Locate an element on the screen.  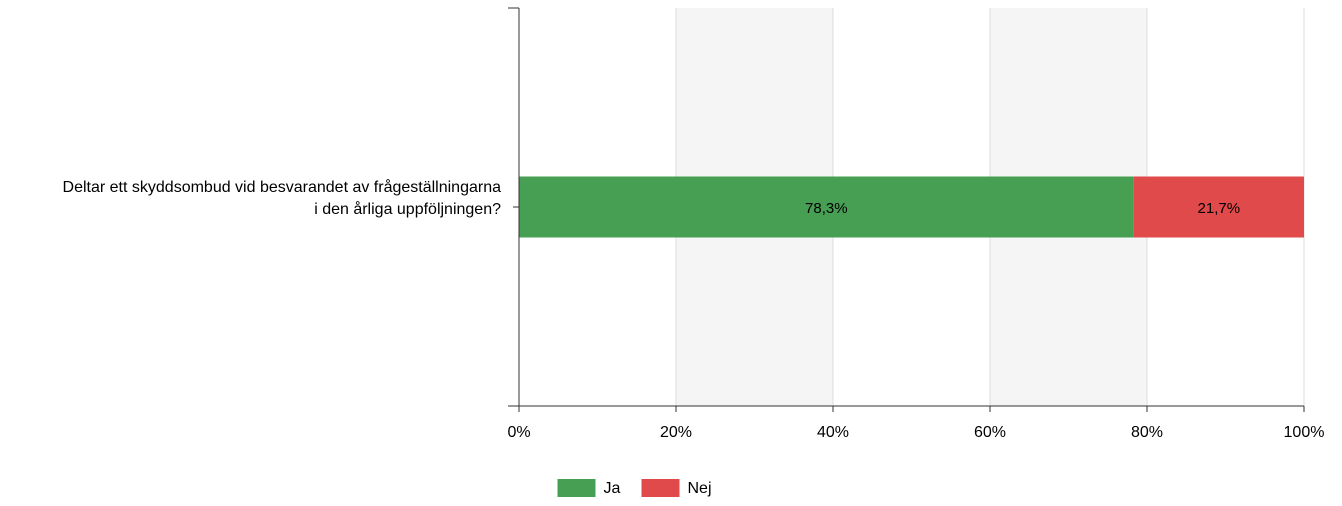
x-tick-label: 60% is located at coordinates (990, 432).